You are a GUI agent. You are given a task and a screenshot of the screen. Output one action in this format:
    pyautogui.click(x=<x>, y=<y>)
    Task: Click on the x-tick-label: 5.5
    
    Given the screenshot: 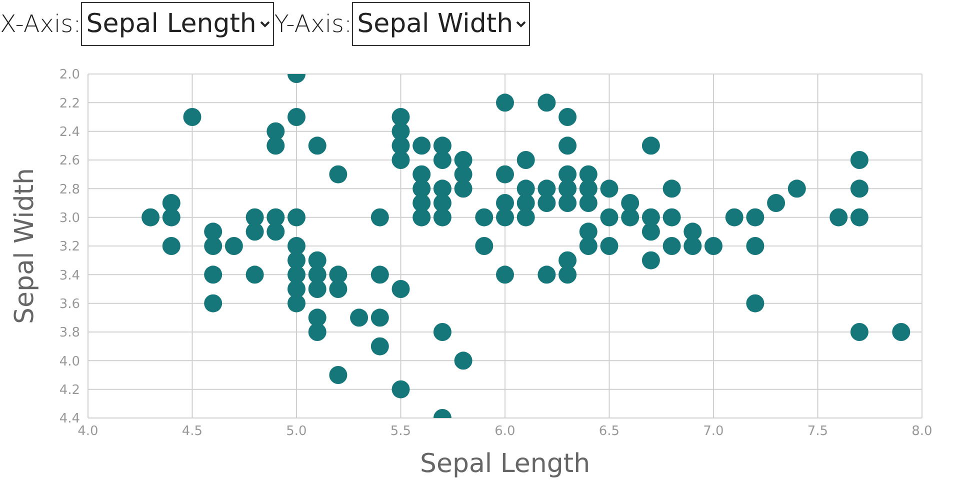 What is the action you would take?
    pyautogui.click(x=401, y=432)
    